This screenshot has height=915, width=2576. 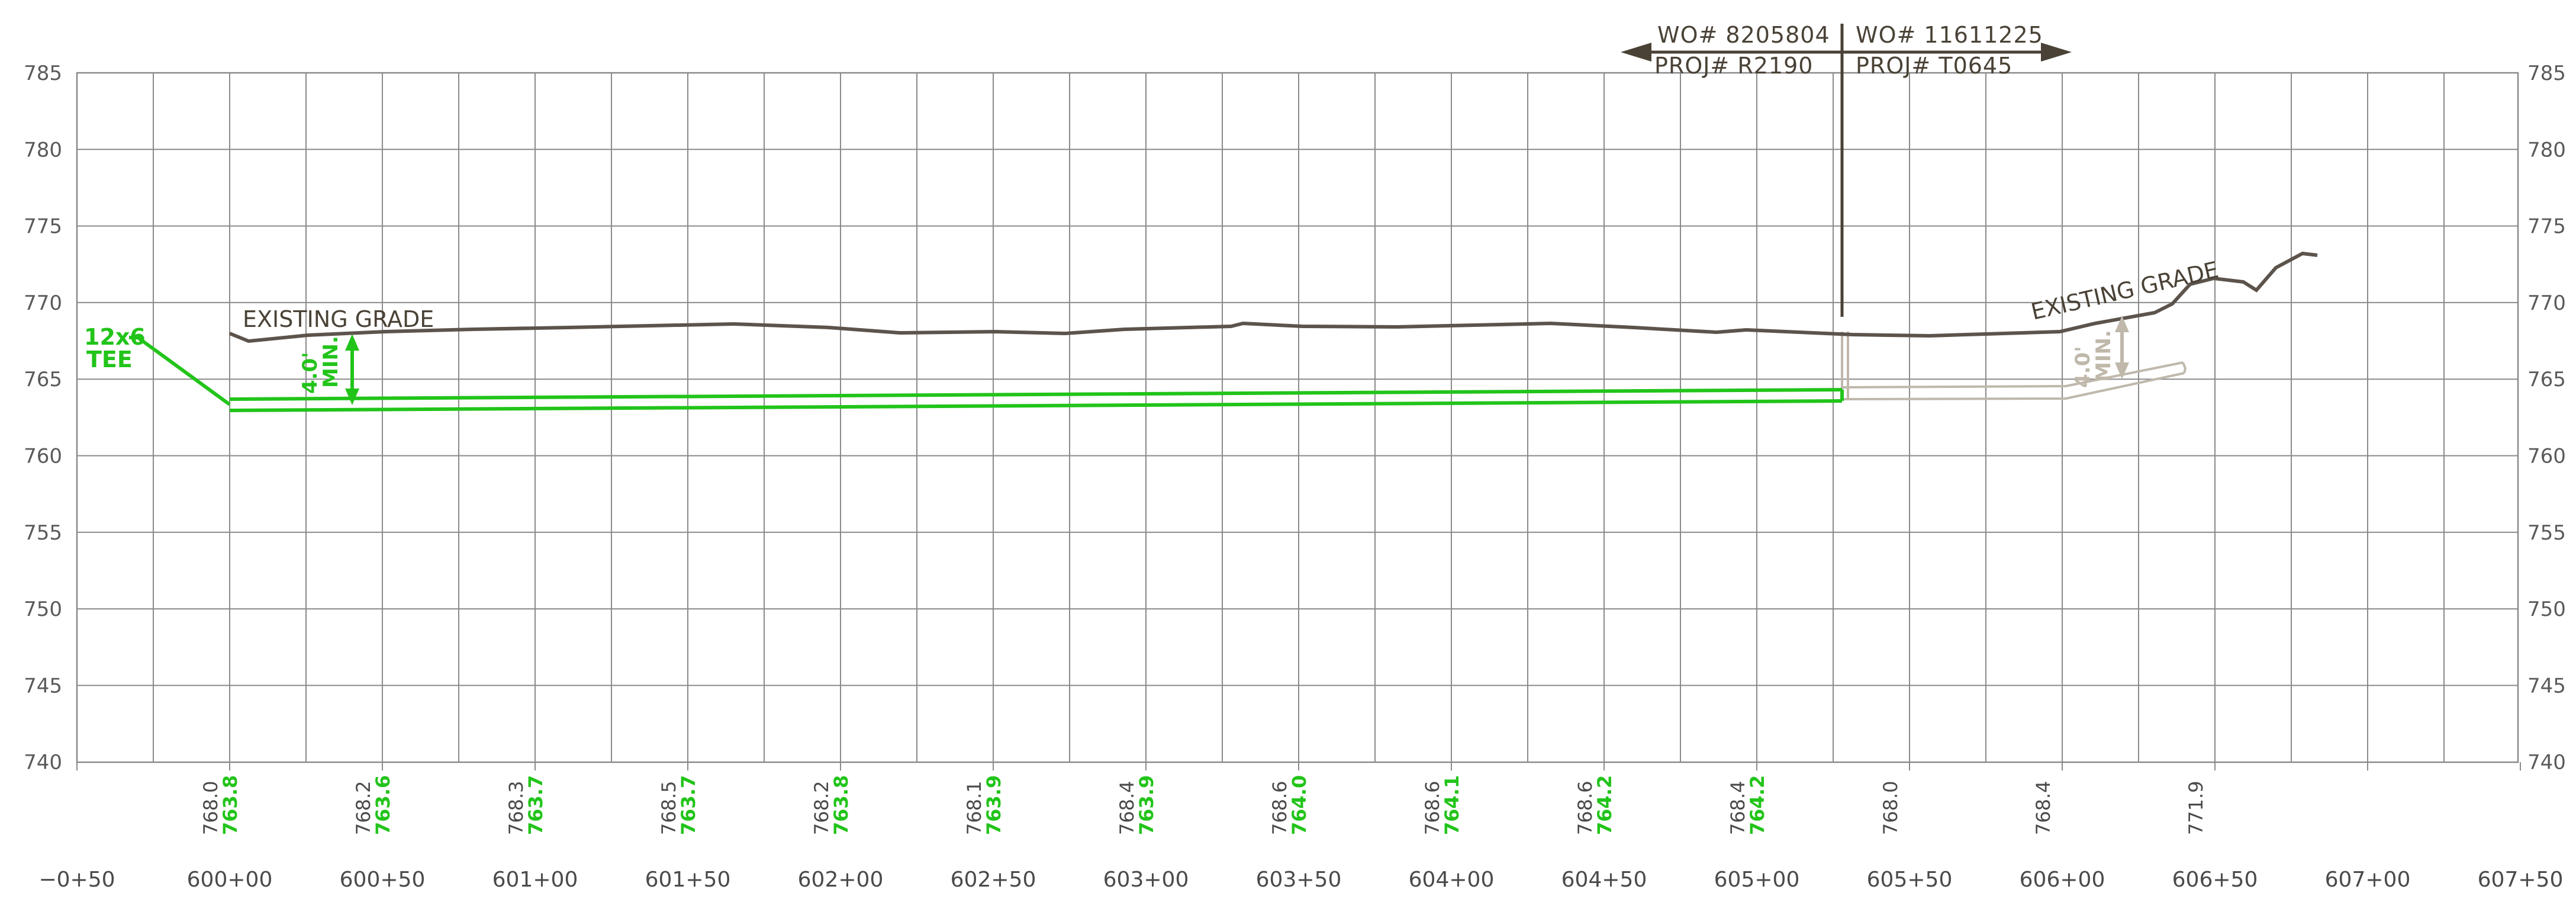 What do you see at coordinates (987, 374) in the screenshot?
I see `proposed-pipe` at bounding box center [987, 374].